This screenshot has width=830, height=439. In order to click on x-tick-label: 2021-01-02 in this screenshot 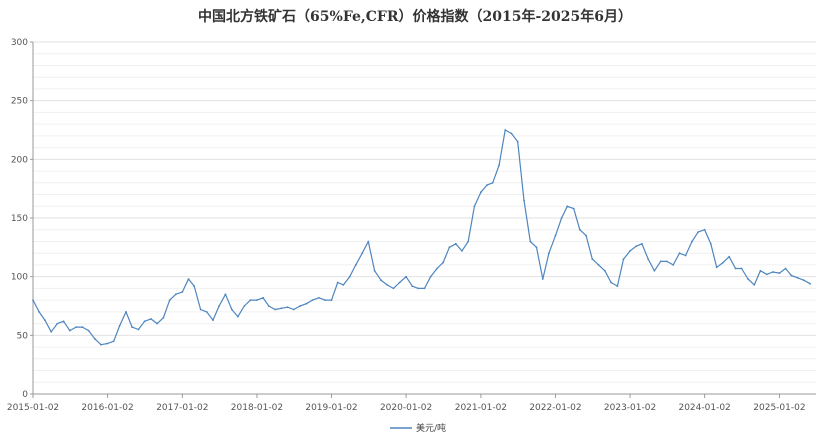, I will do `click(481, 408)`.